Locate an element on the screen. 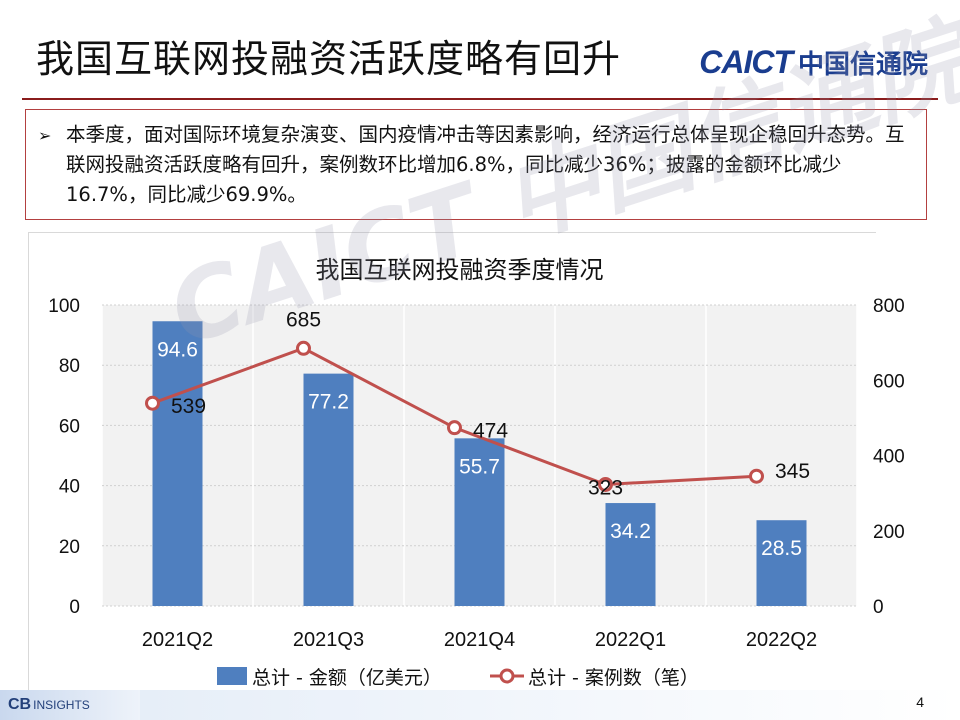 Image resolution: width=960 pixels, height=720 pixels. bar-data-label: 28.5 is located at coordinates (781, 548).